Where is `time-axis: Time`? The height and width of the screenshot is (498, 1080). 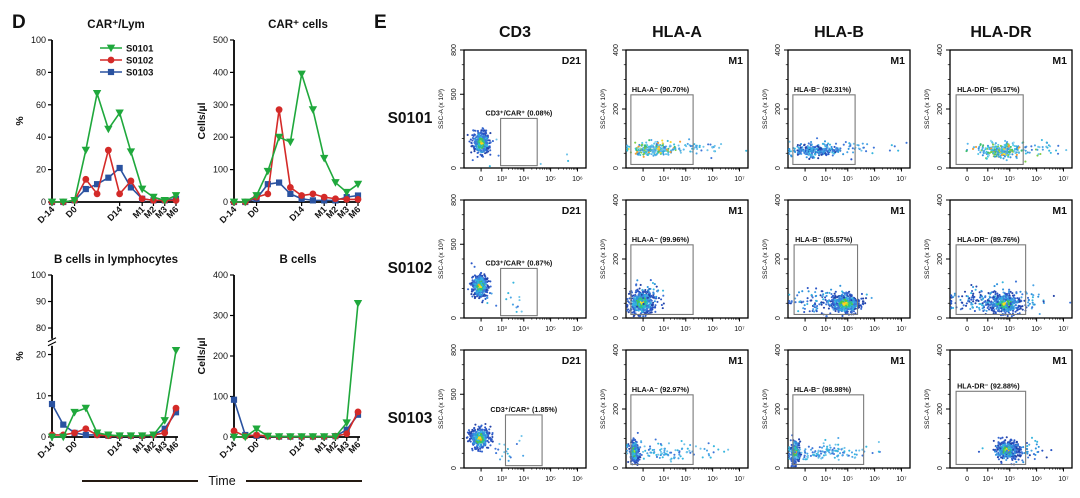
time-axis: Time is located at coordinates (222, 481).